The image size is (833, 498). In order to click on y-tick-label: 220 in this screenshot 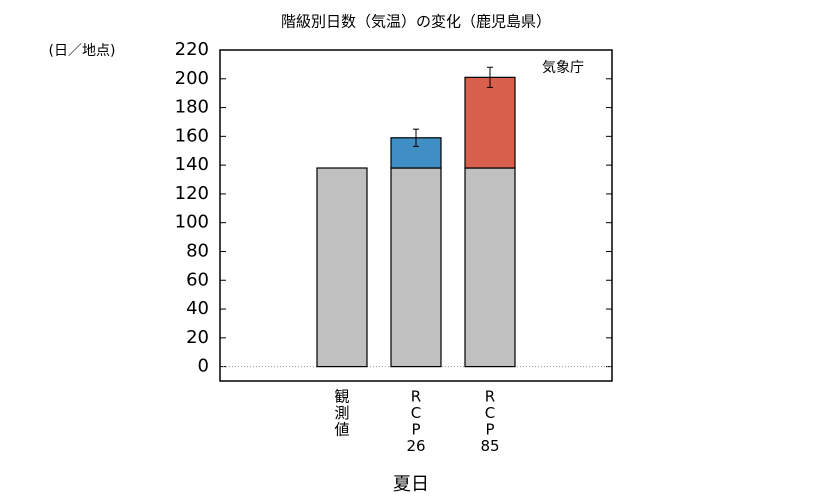, I will do `click(192, 49)`.